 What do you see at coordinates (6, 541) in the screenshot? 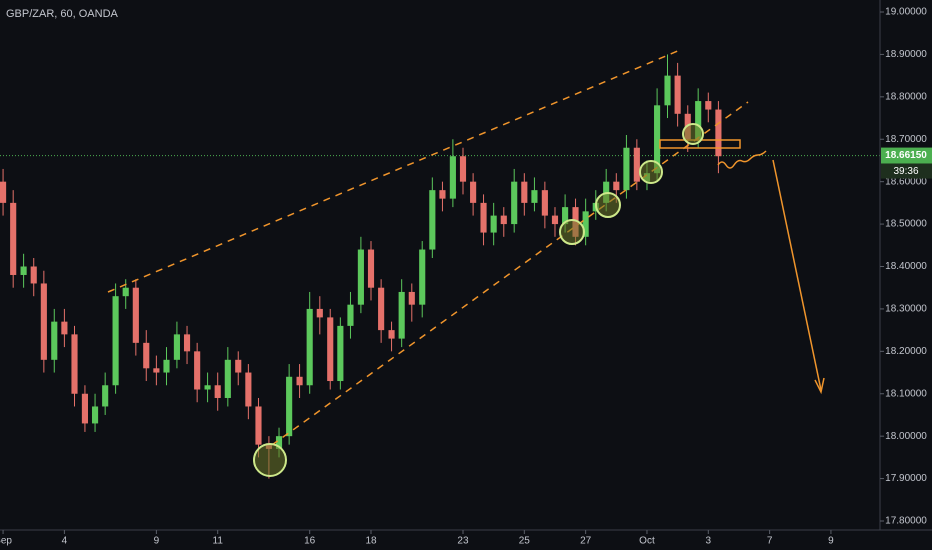
I see `x-tick-label: Sep` at bounding box center [6, 541].